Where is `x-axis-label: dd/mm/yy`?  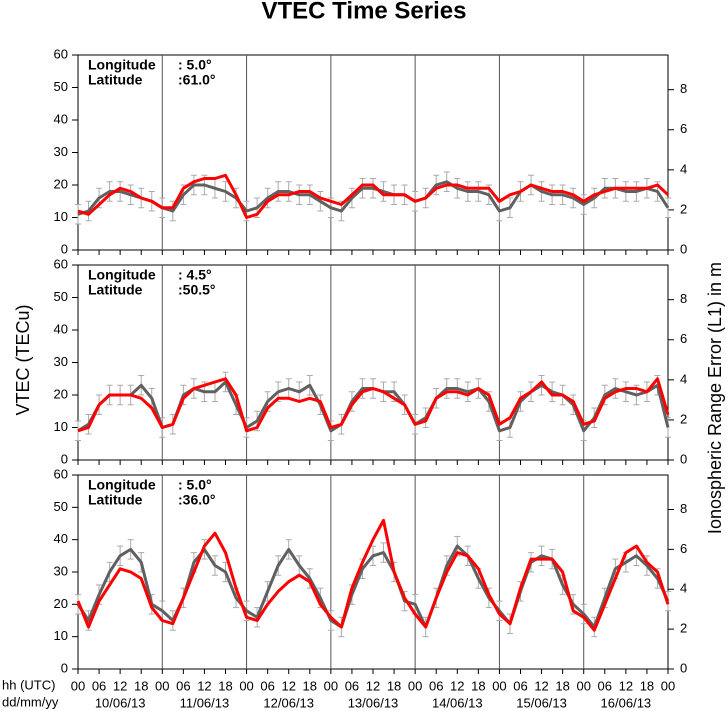
x-axis-label: dd/mm/yy is located at coordinates (30, 701).